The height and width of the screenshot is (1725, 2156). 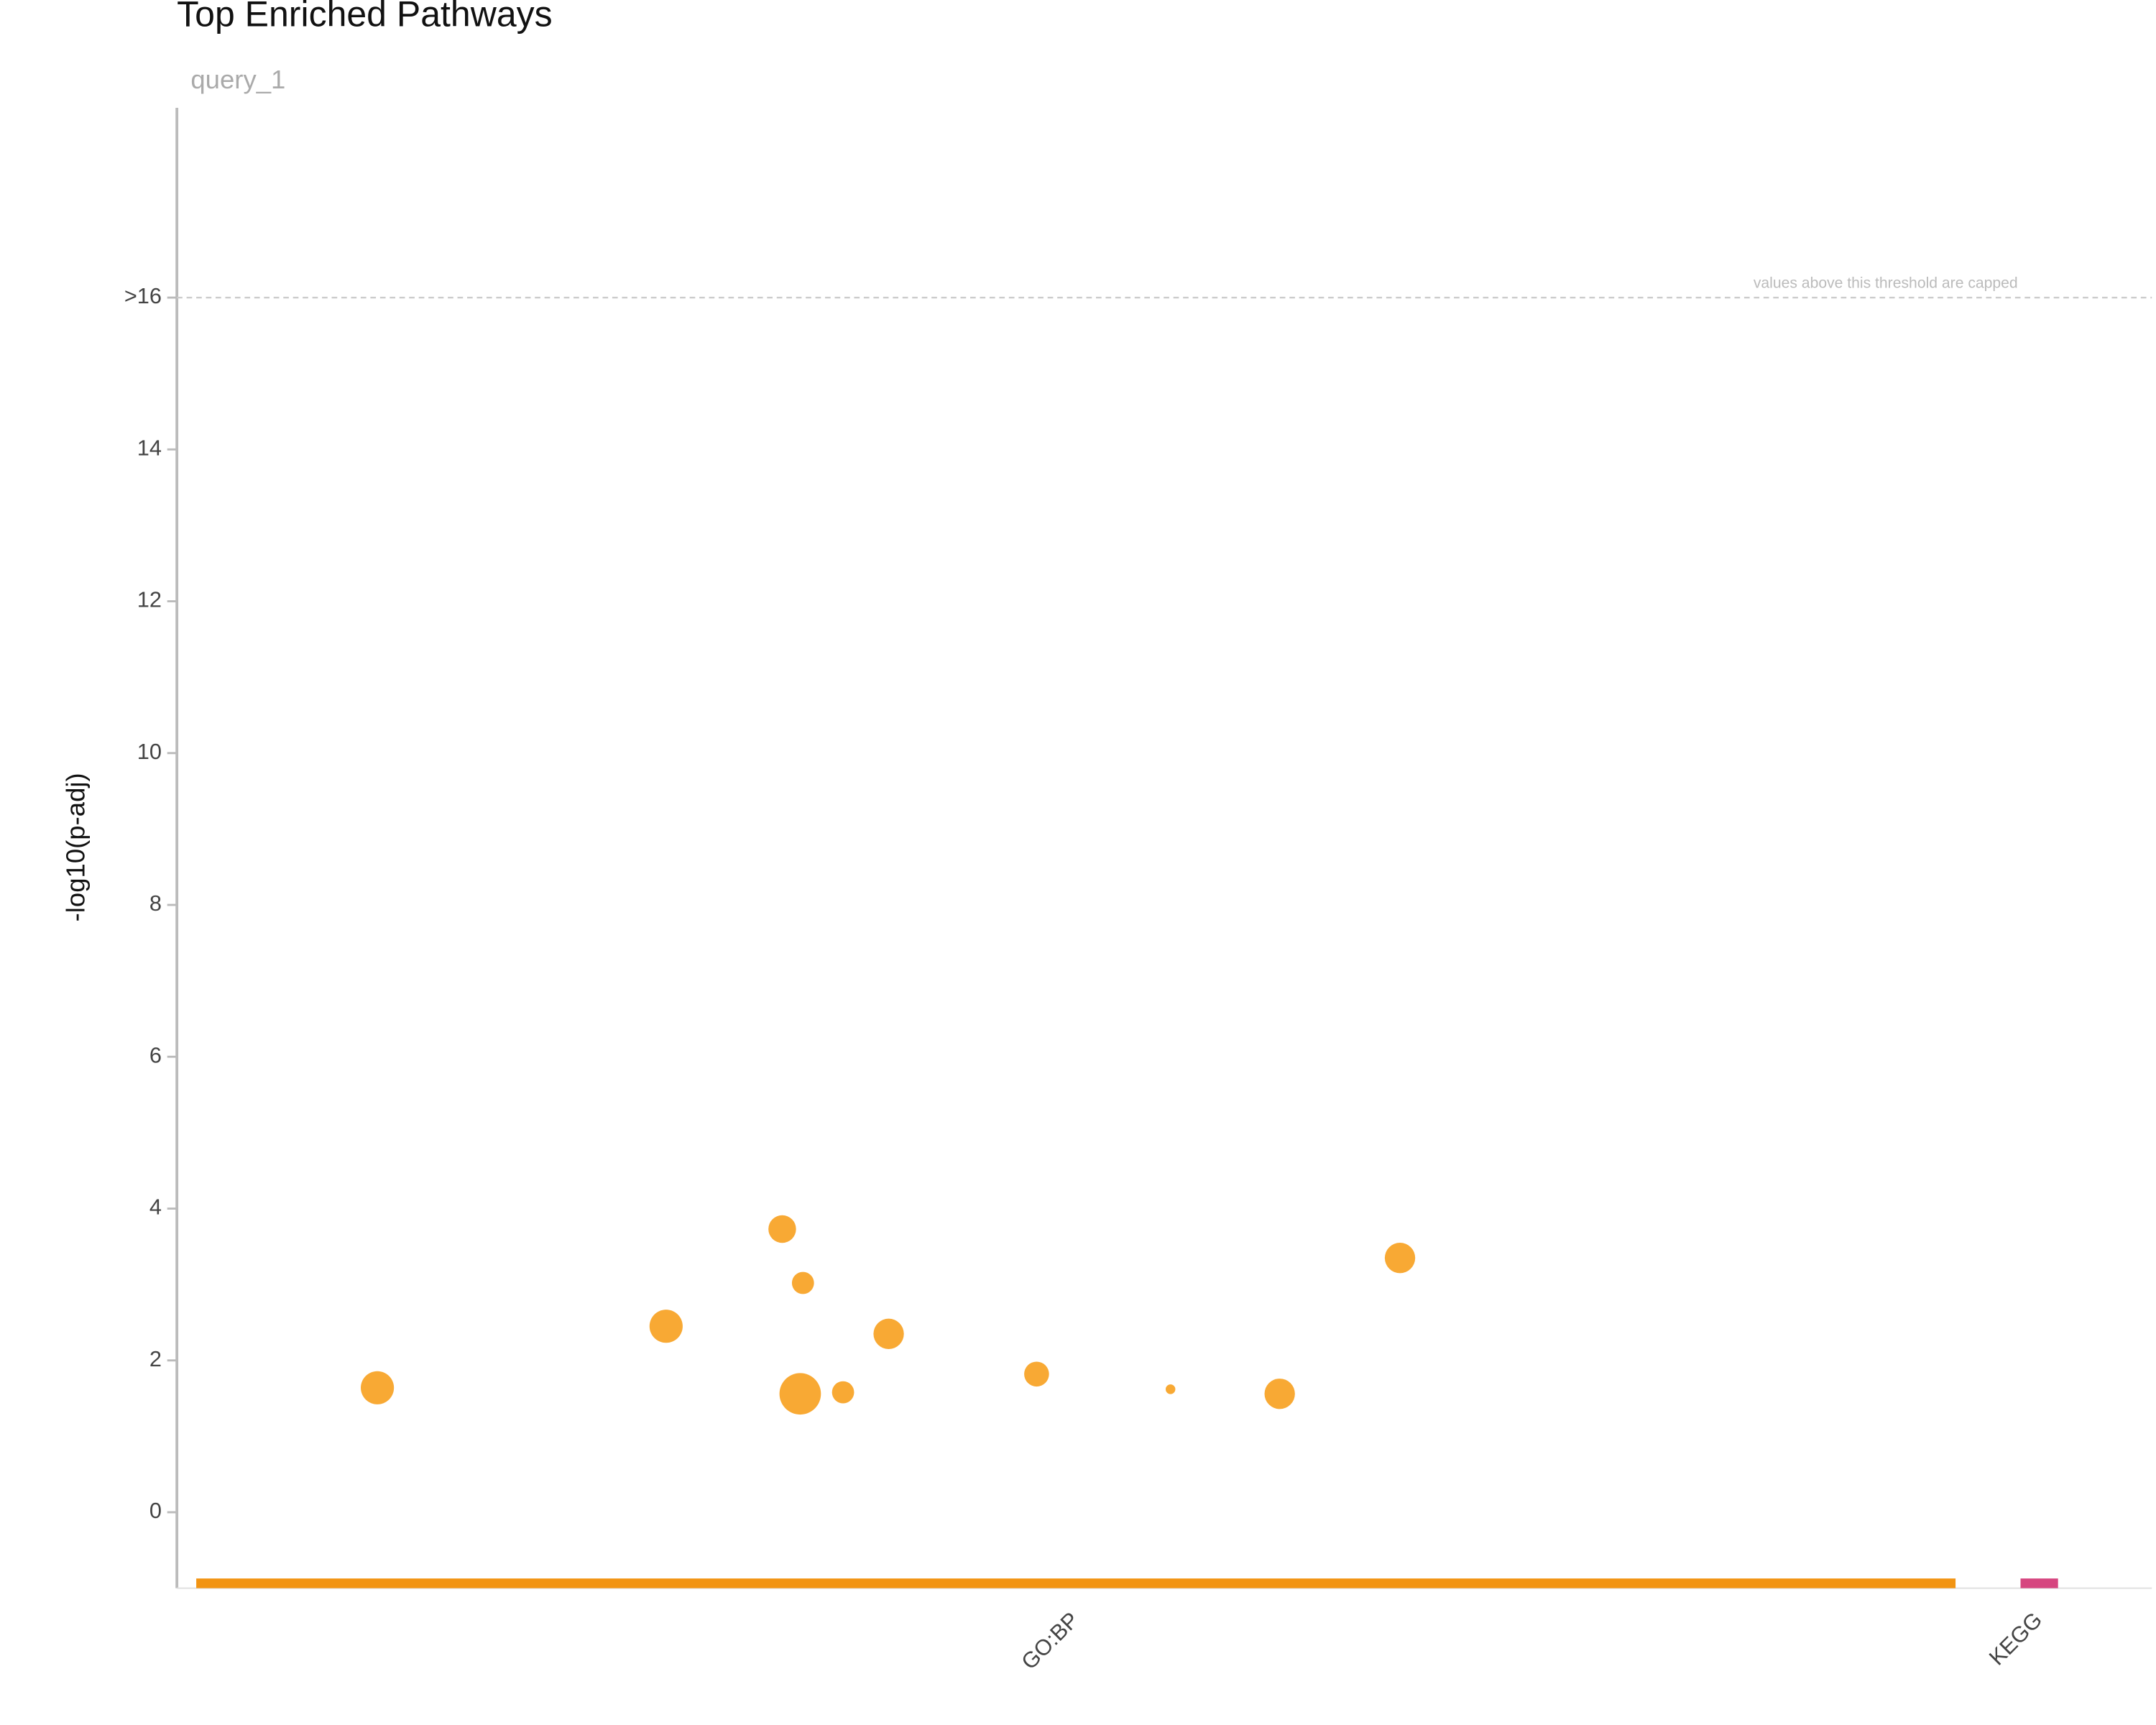 What do you see at coordinates (155, 1358) in the screenshot?
I see `y-tick-label: 2` at bounding box center [155, 1358].